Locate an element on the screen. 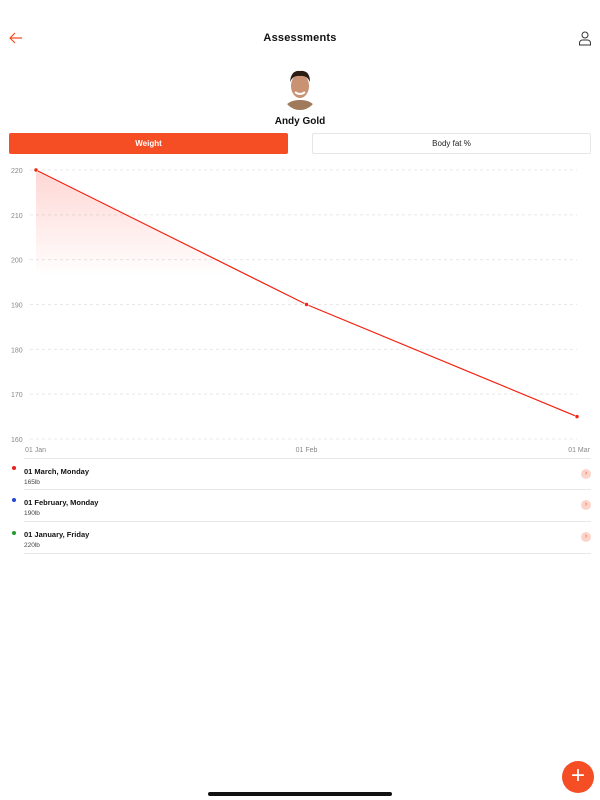 The image size is (600, 800). x-tick-label: 01 Jan is located at coordinates (35, 450).